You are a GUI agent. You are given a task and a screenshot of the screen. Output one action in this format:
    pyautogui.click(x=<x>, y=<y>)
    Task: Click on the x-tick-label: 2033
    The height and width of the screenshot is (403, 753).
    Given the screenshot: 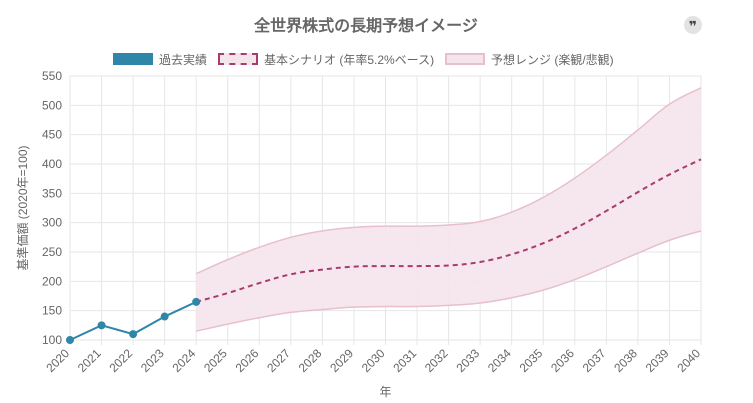 What is the action you would take?
    pyautogui.click(x=467, y=360)
    